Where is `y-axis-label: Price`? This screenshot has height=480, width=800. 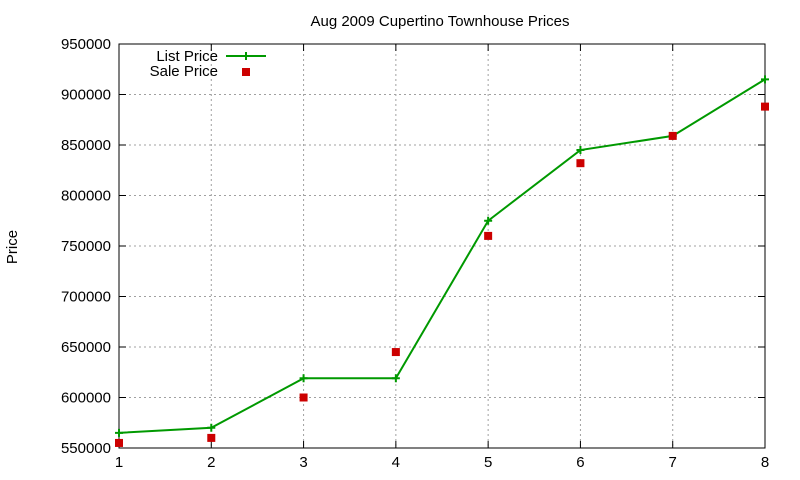 y-axis-label: Price is located at coordinates (12, 247).